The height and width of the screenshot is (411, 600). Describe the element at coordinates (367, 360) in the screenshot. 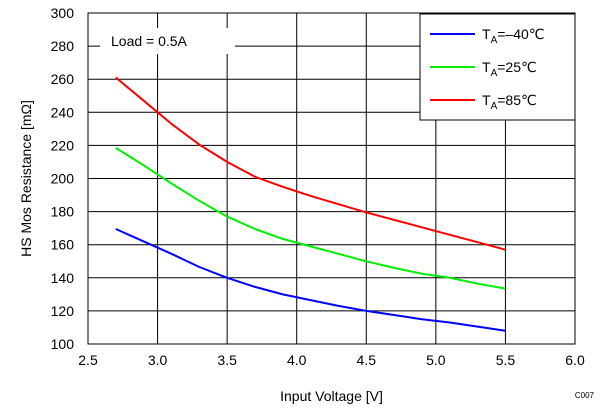

I see `x-tick-label: 4.5` at that location.